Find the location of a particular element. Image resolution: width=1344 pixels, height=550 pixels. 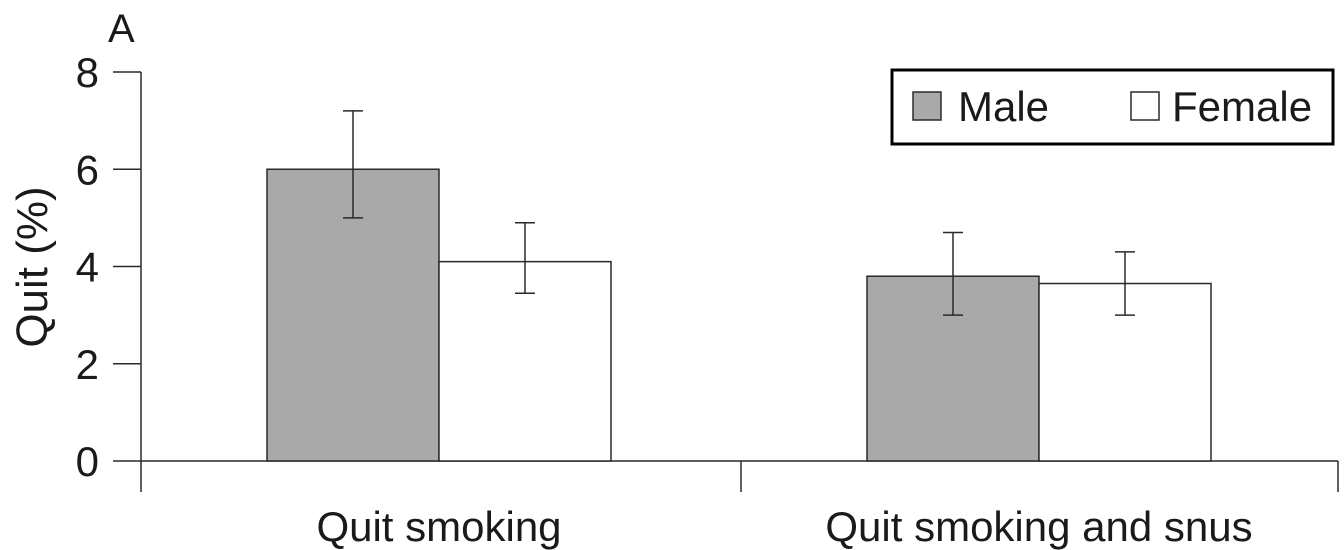

y-axis-label: Quit (%) is located at coordinates (32, 266).